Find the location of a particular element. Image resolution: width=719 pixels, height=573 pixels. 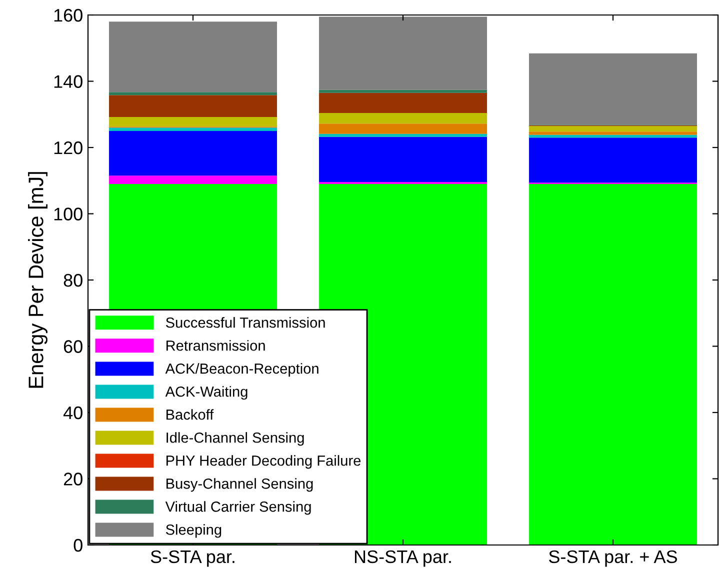

y-tick-label: 40 is located at coordinates (72, 413).